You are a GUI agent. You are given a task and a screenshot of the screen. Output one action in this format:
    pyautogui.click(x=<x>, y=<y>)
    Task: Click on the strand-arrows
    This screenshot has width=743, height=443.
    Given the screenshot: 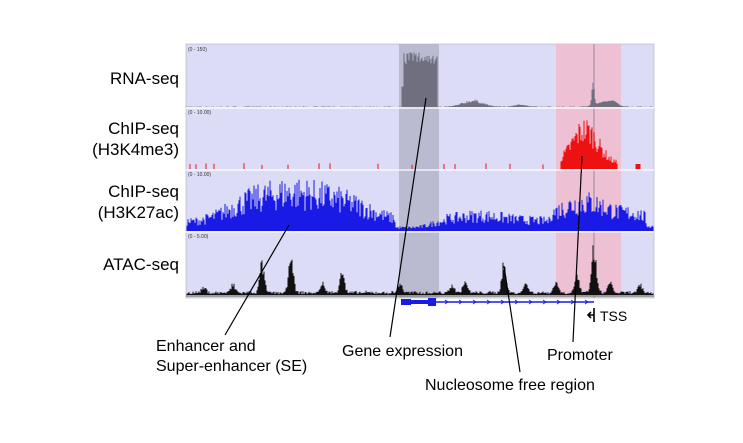 What is the action you would take?
    pyautogui.click(x=516, y=302)
    